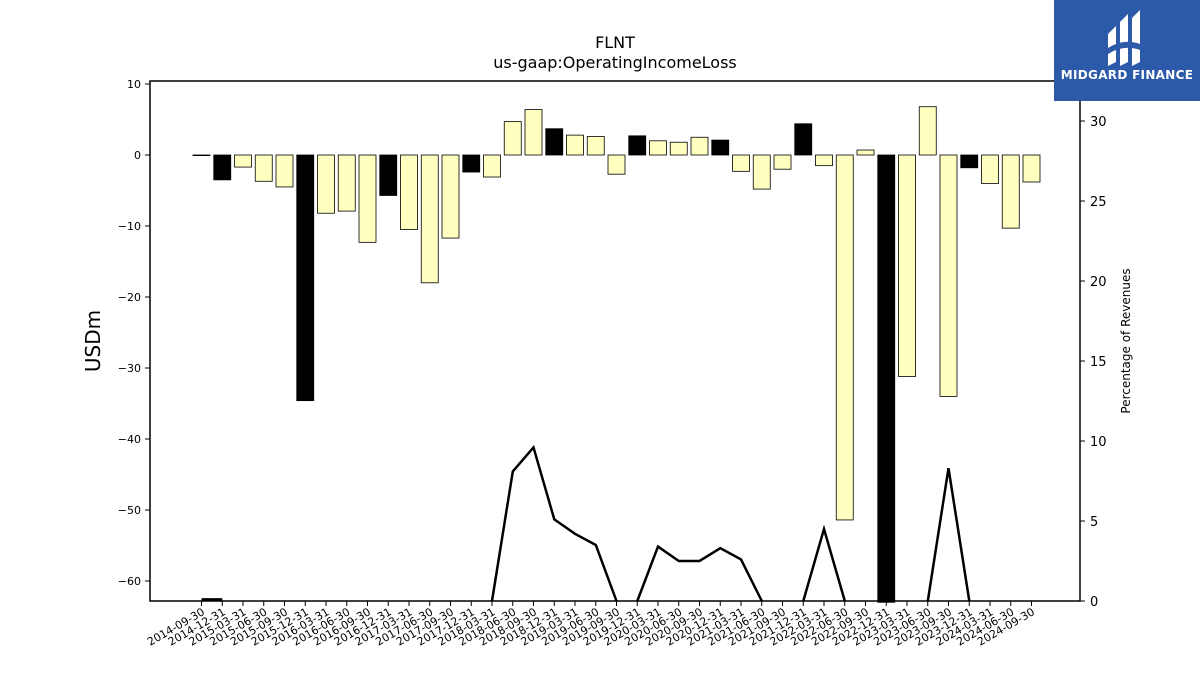 This screenshot has height=675, width=1200. What do you see at coordinates (615, 62) in the screenshot?
I see `chart-subtitle: us-gaap:OperatingIncomeLoss` at bounding box center [615, 62].